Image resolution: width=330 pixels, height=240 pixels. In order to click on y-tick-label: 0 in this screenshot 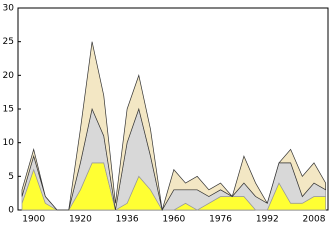, I will do `click(11, 211)`.